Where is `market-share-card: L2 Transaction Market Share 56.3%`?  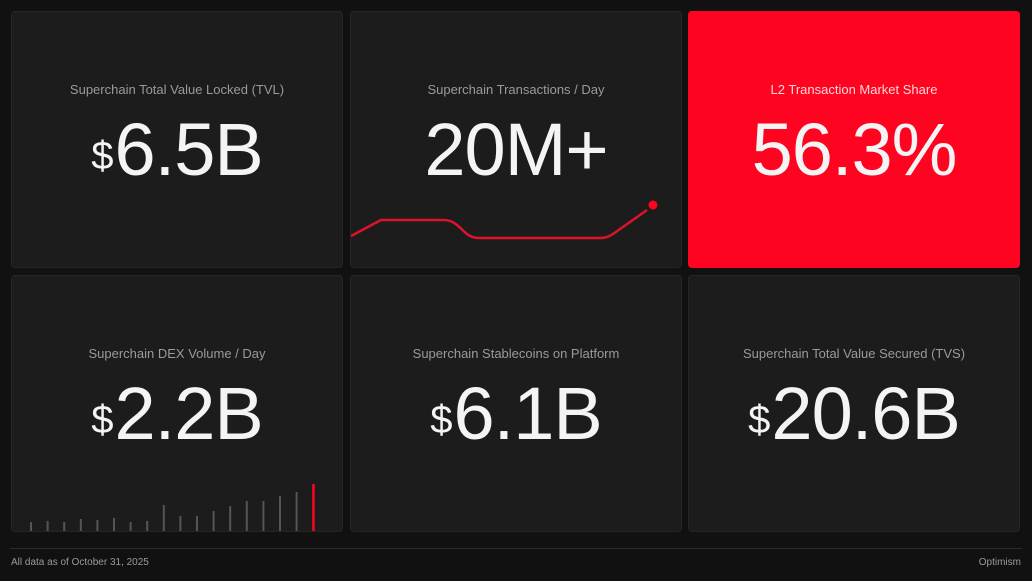 market-share-card: L2 Transaction Market Share 56.3% is located at coordinates (854, 139).